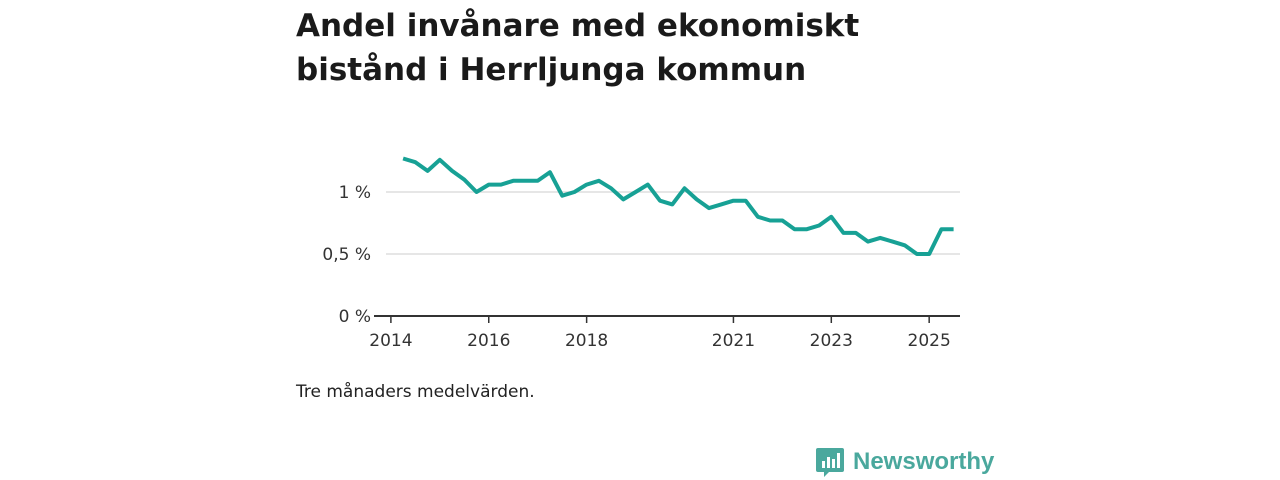 Image resolution: width=1280 pixels, height=480 pixels. I want to click on grid-lines, so click(673, 223).